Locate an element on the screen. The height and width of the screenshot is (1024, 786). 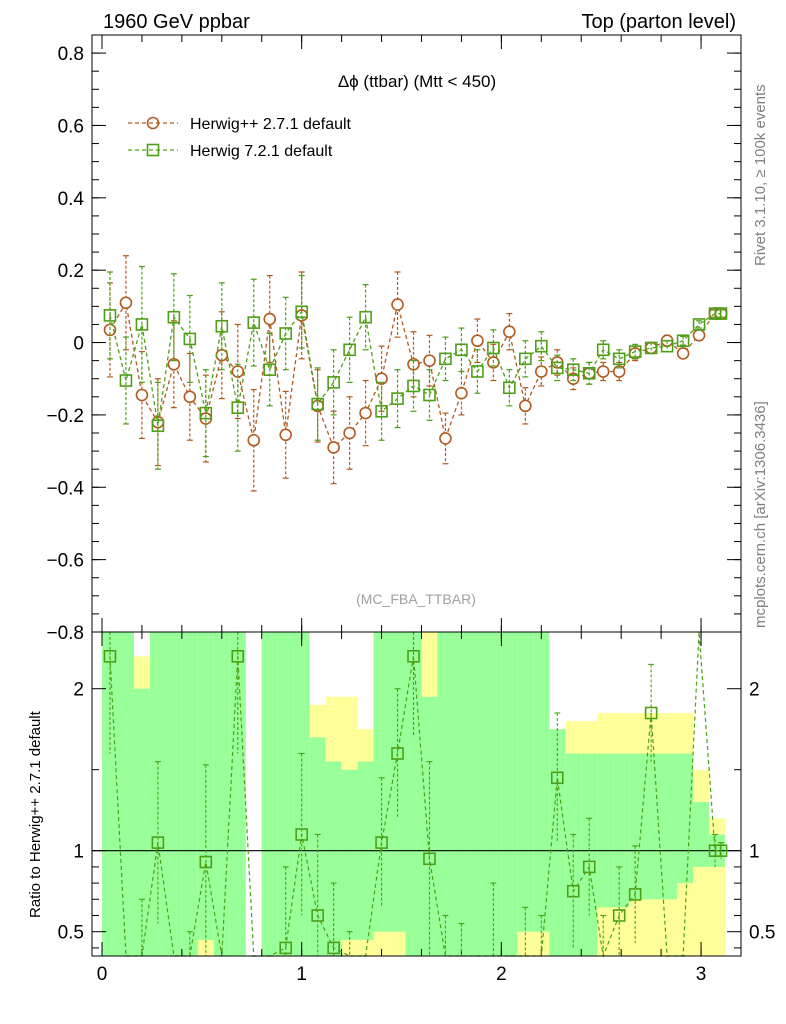
analysis-watermark: (MC_FBA_TTBAR) is located at coordinates (416, 599).